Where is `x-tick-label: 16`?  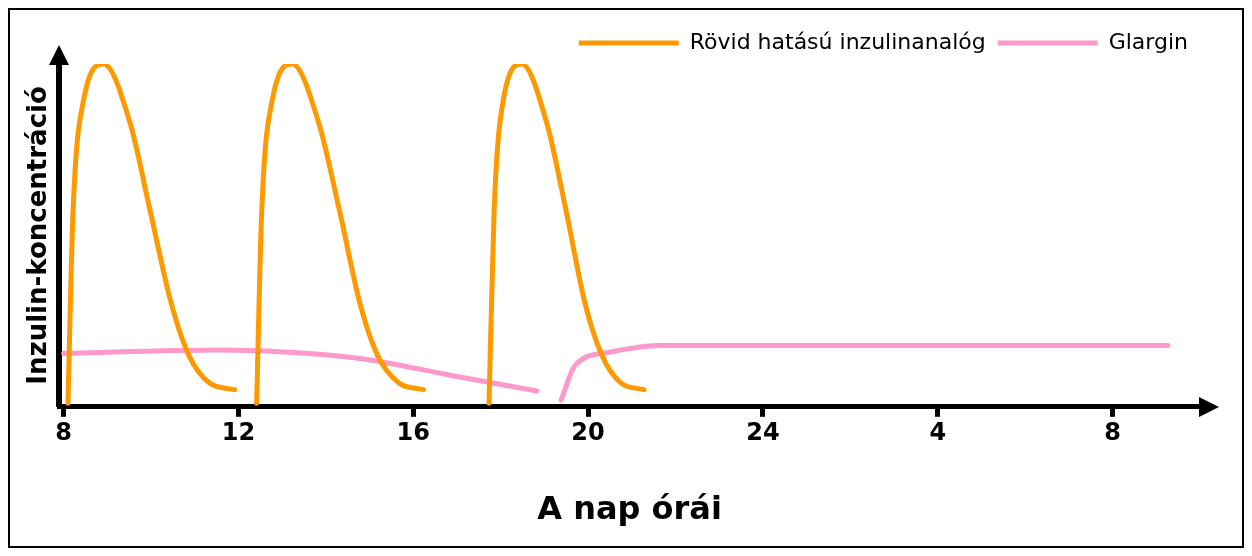 x-tick-label: 16 is located at coordinates (413, 432).